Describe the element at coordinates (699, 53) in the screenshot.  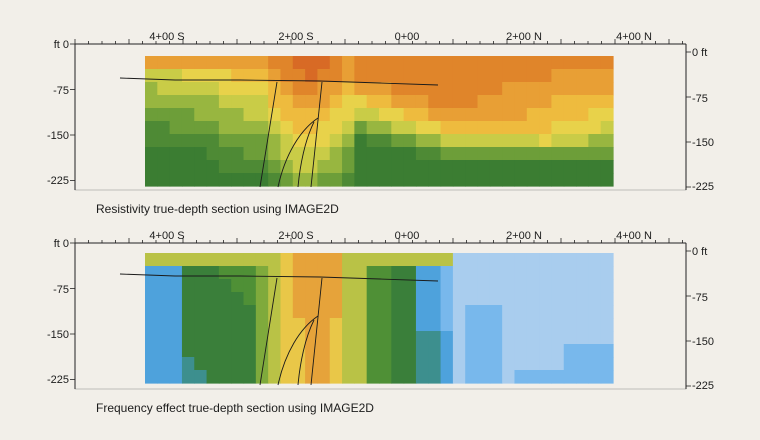
I see `depth-label-right: 0 ft` at that location.